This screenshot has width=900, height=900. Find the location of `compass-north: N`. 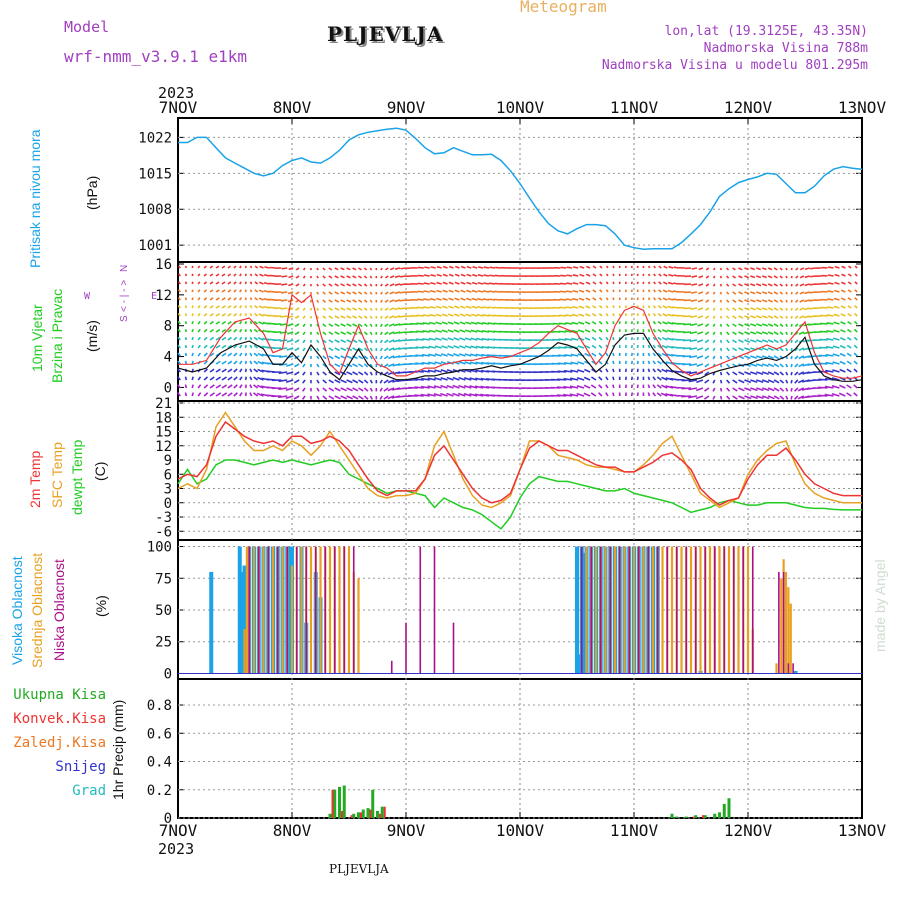

compass-north: N is located at coordinates (124, 268).